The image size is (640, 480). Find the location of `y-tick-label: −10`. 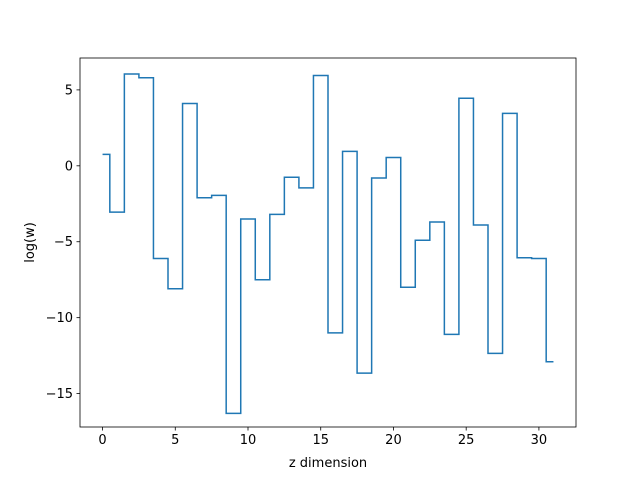

y-tick-label: −10 is located at coordinates (59, 318).